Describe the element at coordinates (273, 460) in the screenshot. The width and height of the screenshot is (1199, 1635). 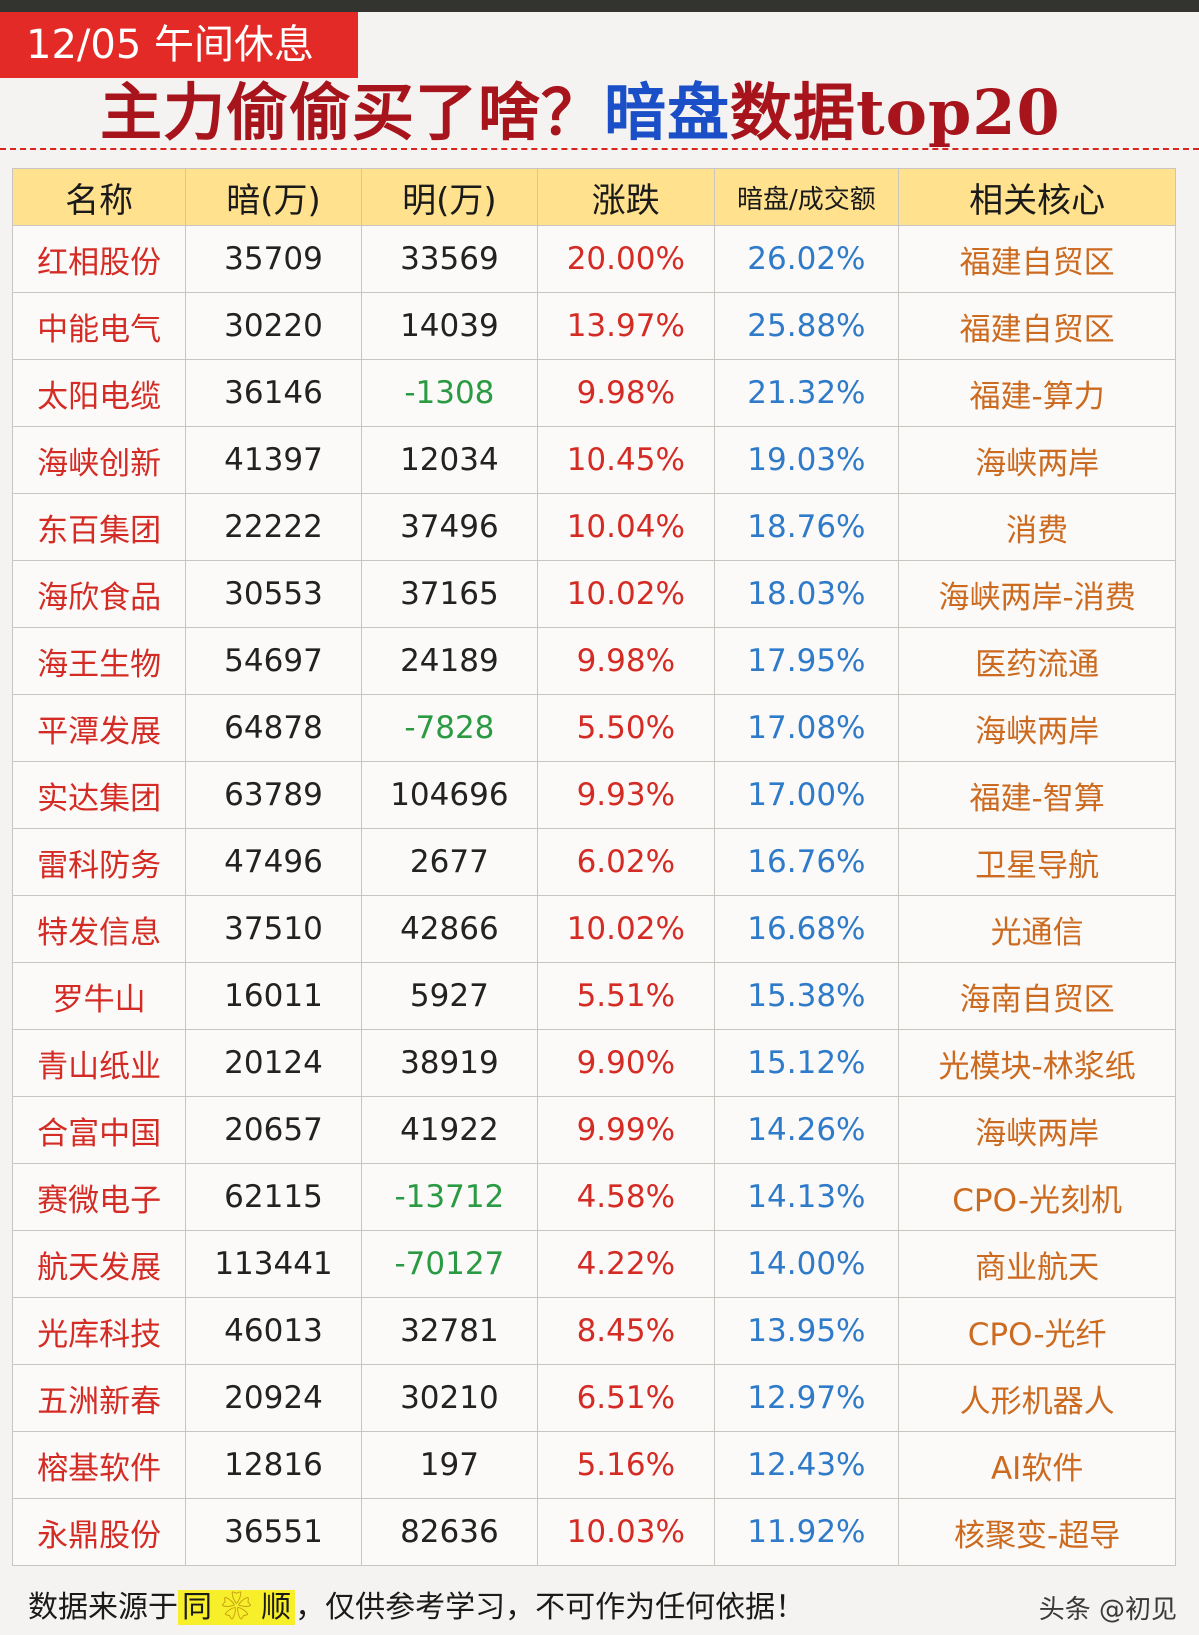
I see `dark-amount-cell: 41397` at that location.